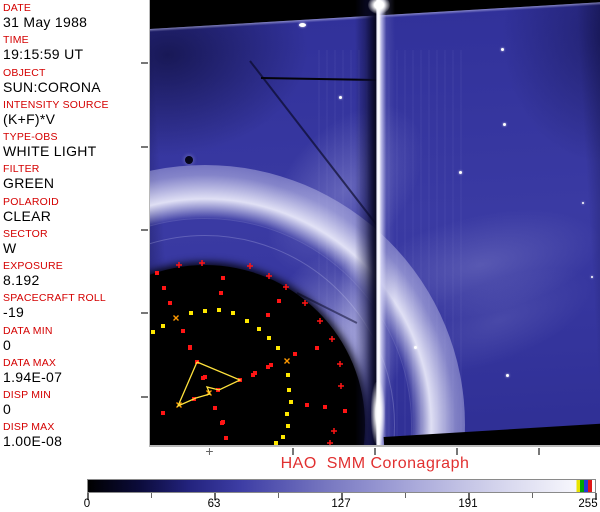  I want to click on metadata-field: DISP MAX 1.00E-08, so click(75, 437).